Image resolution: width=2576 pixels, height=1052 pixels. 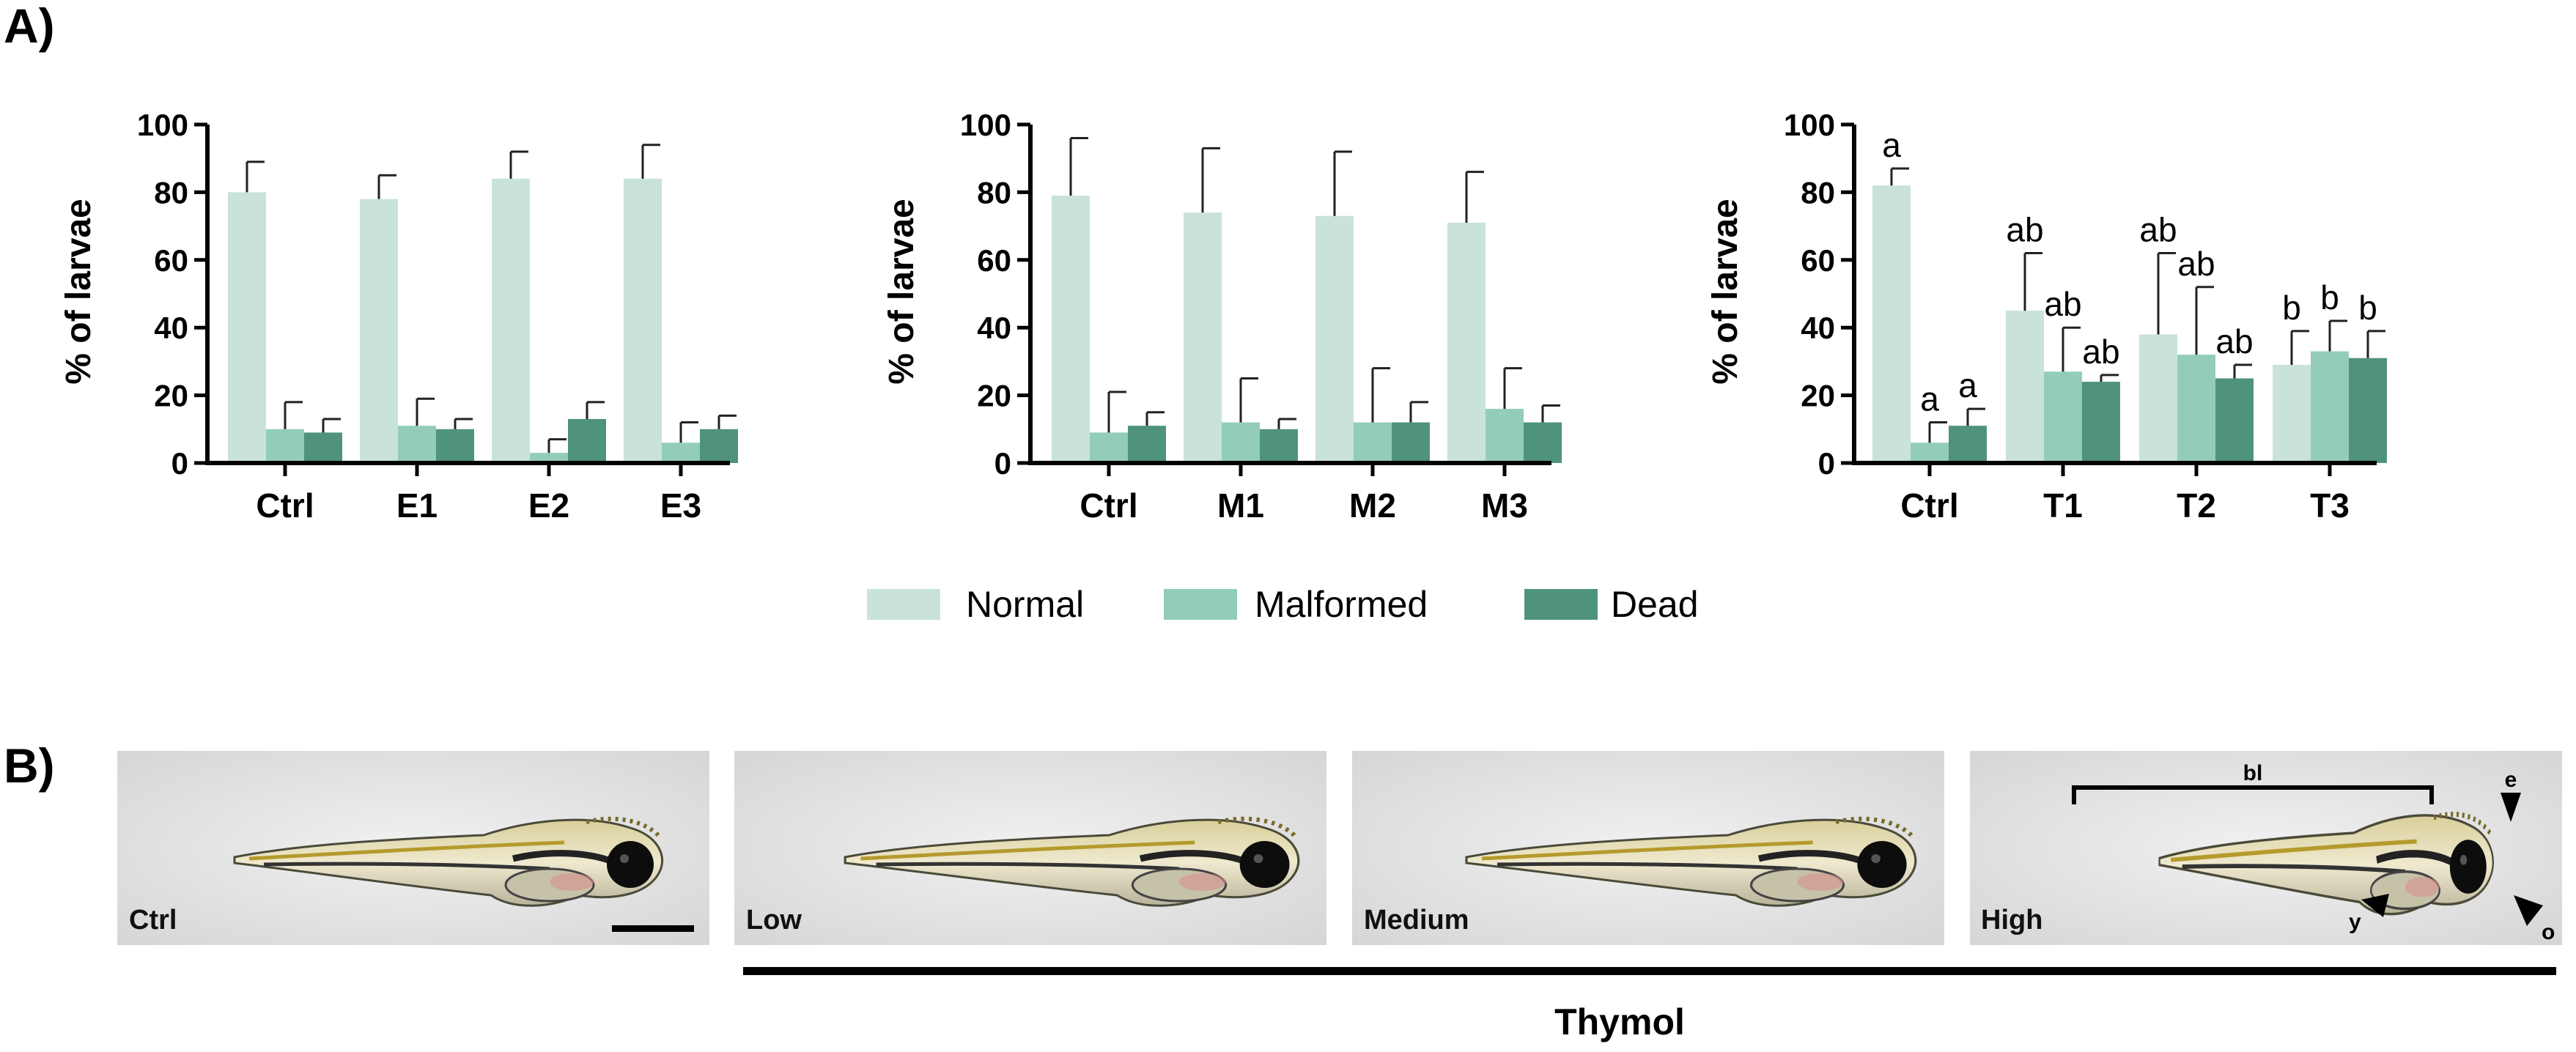 I want to click on x-tick-label: M3, so click(x=1504, y=505).